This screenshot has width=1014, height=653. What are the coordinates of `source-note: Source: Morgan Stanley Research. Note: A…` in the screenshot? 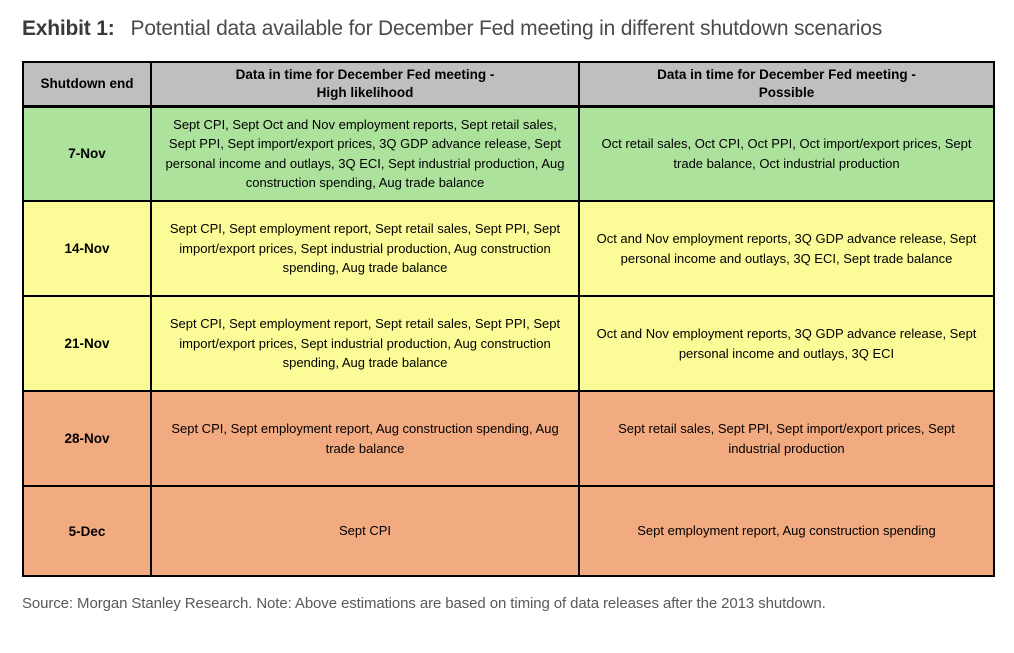 It's located at (424, 603).